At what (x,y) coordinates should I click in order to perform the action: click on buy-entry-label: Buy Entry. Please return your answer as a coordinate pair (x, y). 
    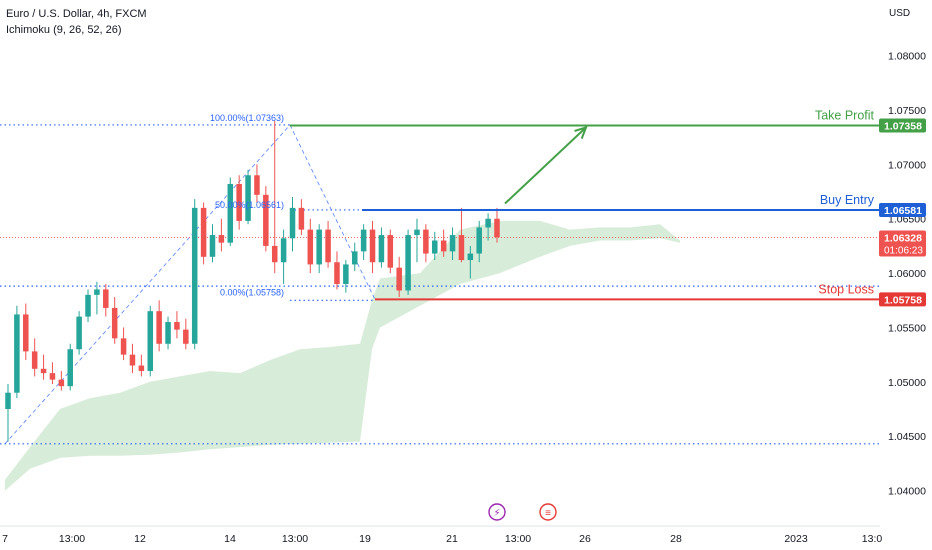
    Looking at the image, I should click on (847, 200).